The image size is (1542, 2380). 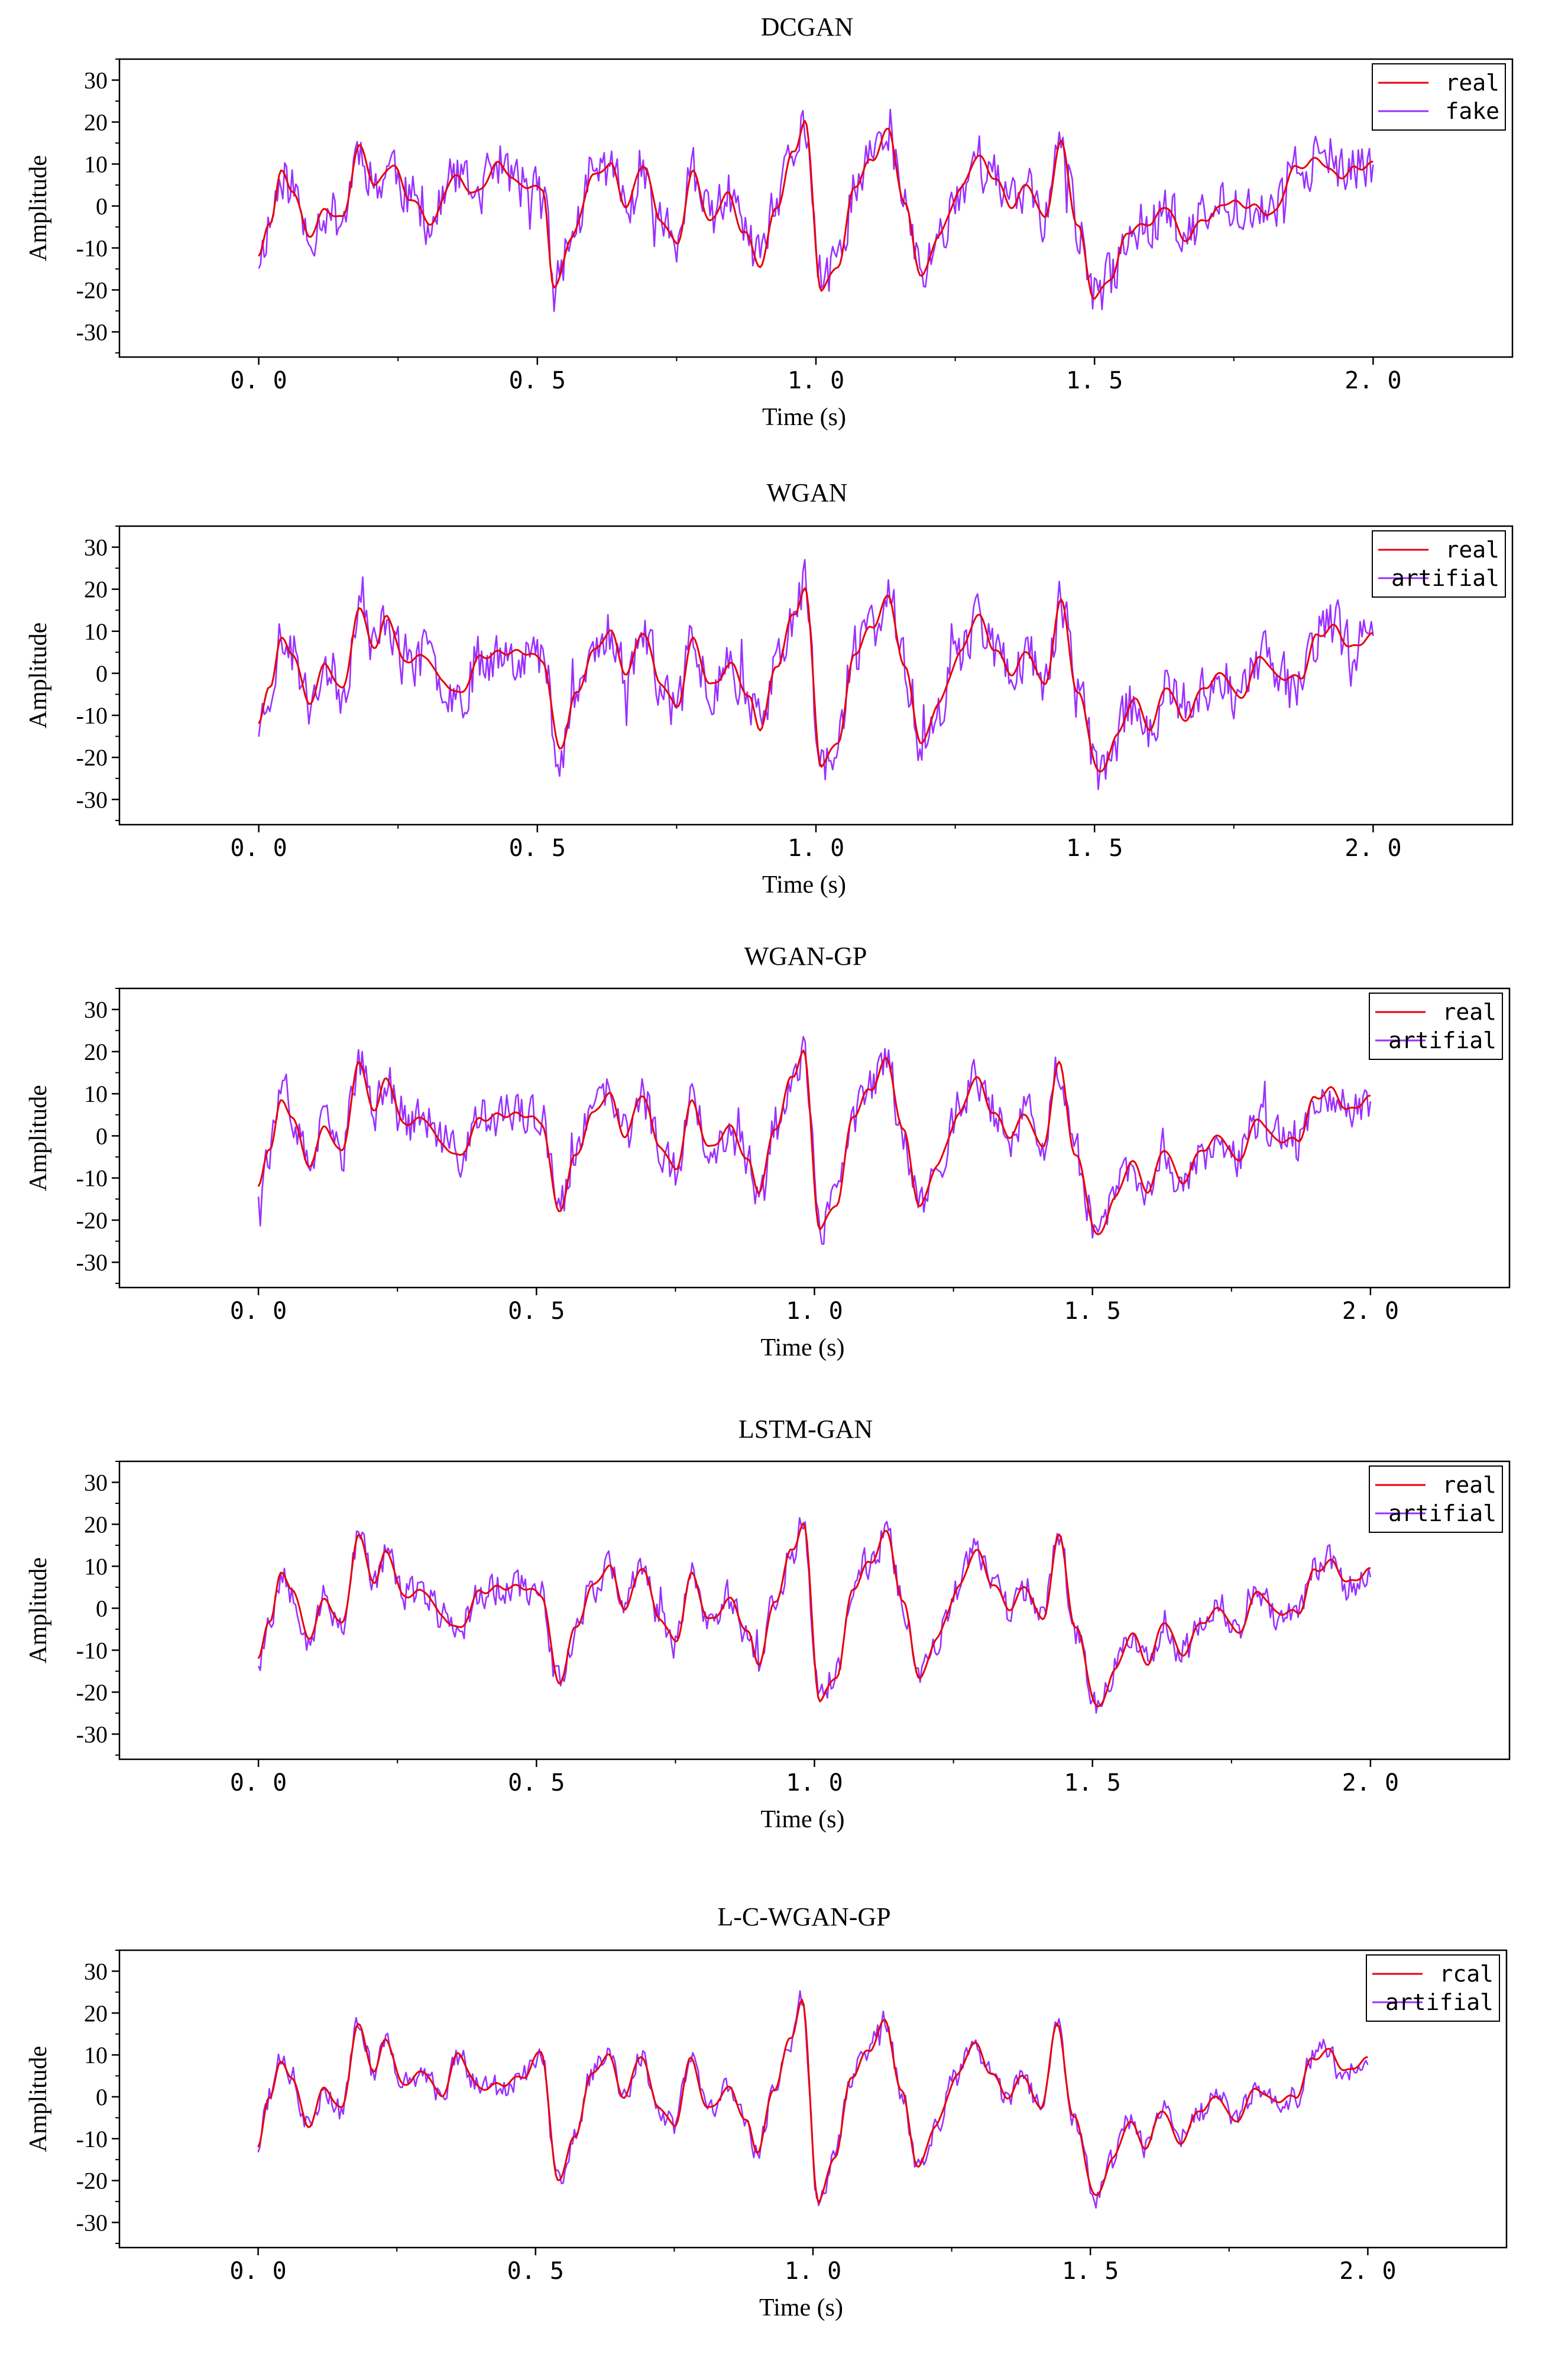 I want to click on chart-title: WGAN-GP, so click(x=805, y=956).